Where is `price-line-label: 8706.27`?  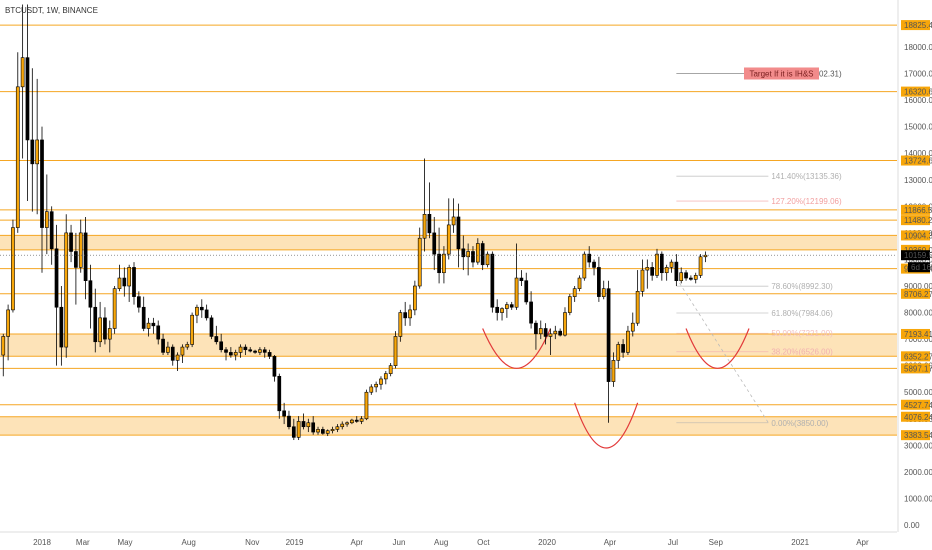 price-line-label: 8706.27 is located at coordinates (916, 293).